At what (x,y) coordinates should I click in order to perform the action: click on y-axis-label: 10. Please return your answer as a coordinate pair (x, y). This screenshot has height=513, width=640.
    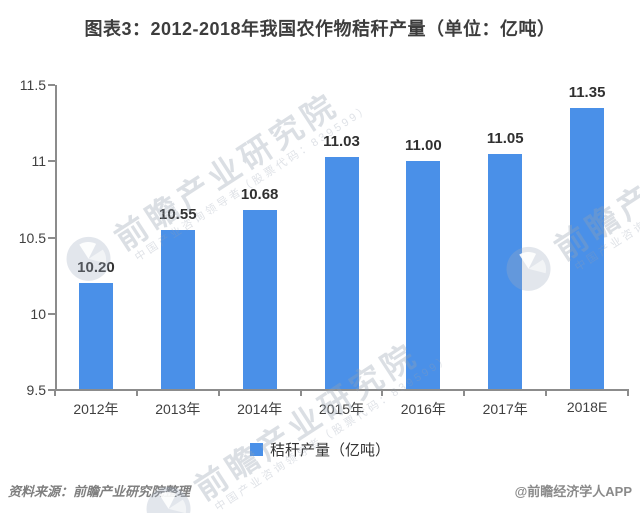
    Looking at the image, I should click on (38, 313).